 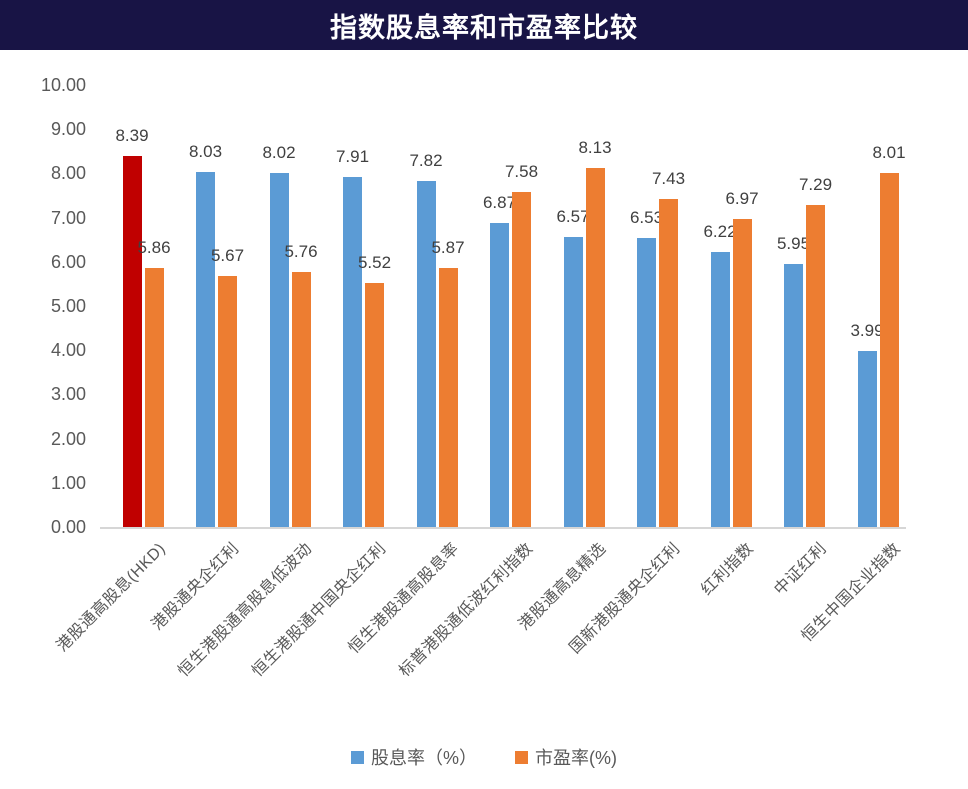 I want to click on value-label: 6.22, so click(x=720, y=232).